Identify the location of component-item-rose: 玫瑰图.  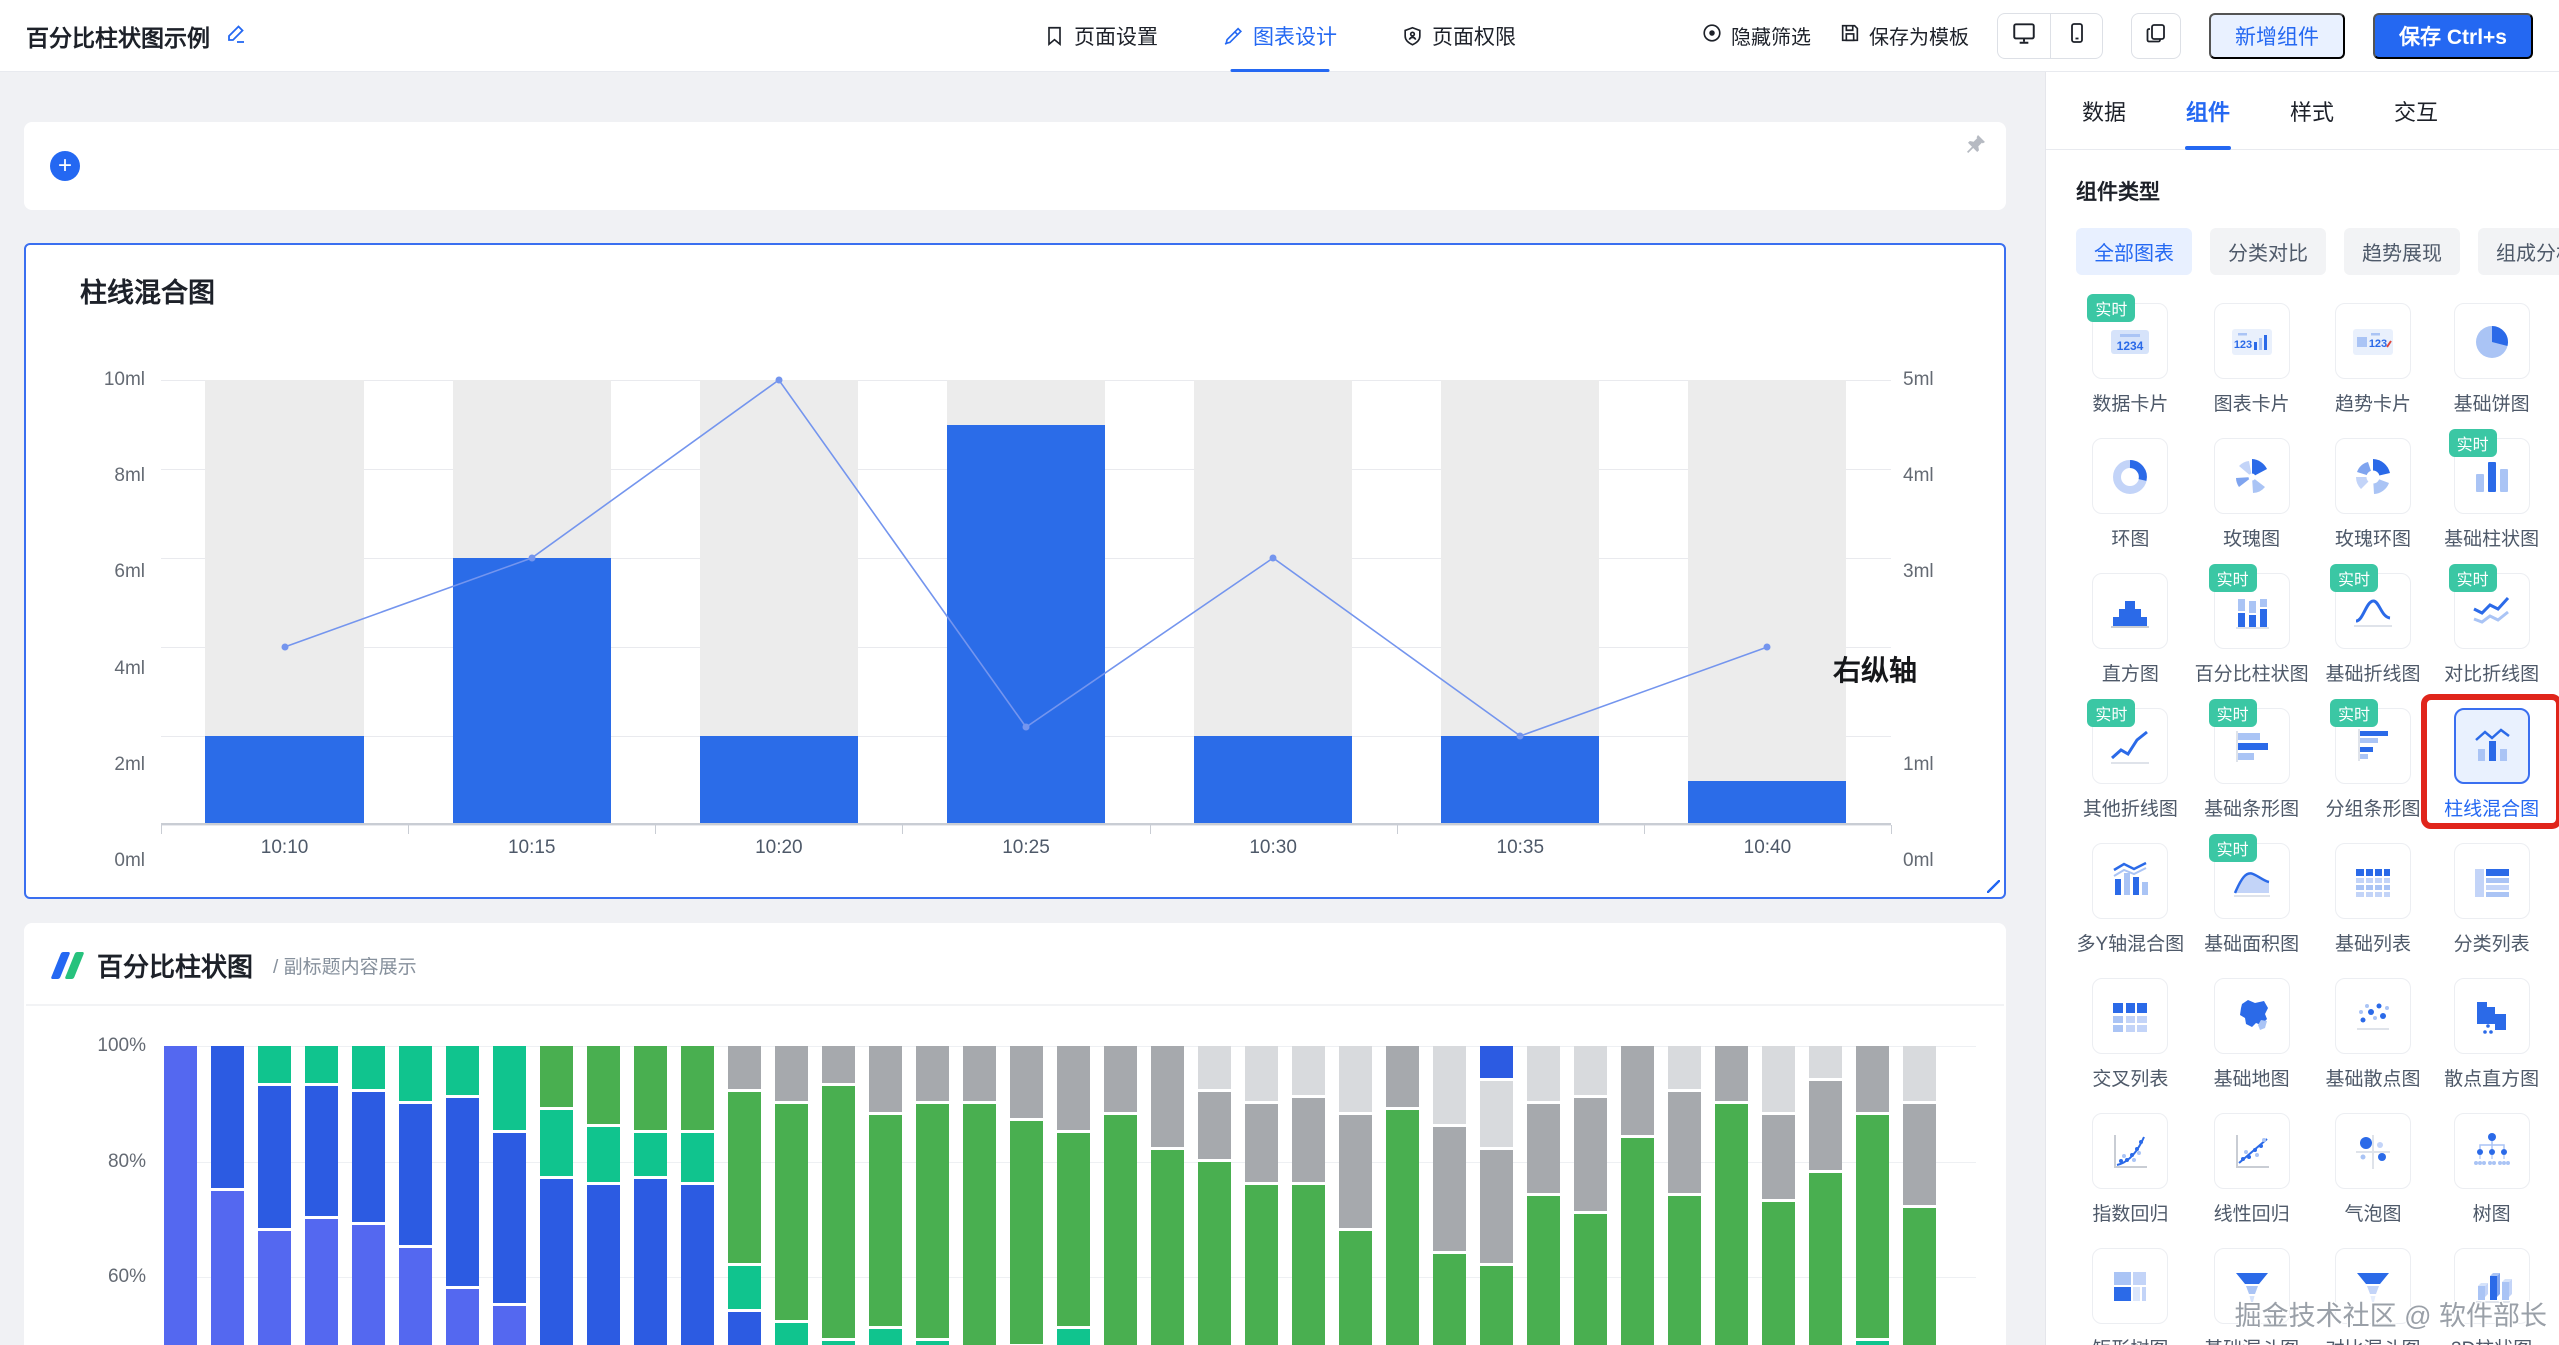
(2252, 494).